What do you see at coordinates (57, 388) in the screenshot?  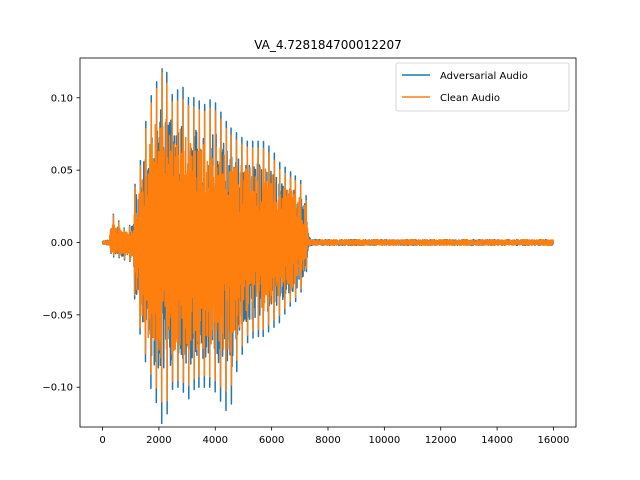 I see `y-tick-label: −0.10` at bounding box center [57, 388].